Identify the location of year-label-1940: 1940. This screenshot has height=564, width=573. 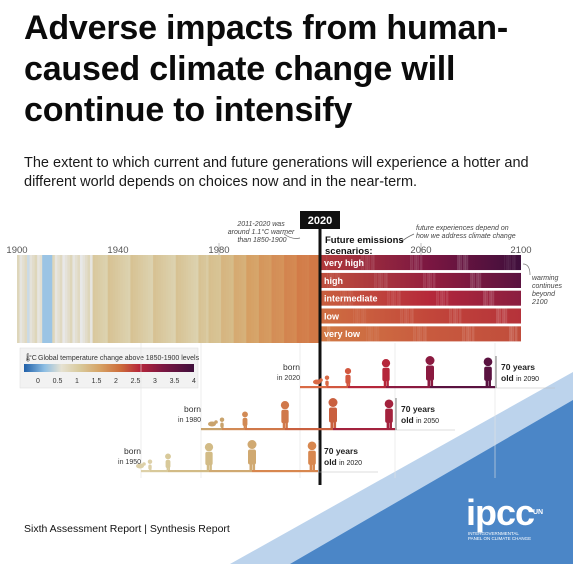
(117, 250).